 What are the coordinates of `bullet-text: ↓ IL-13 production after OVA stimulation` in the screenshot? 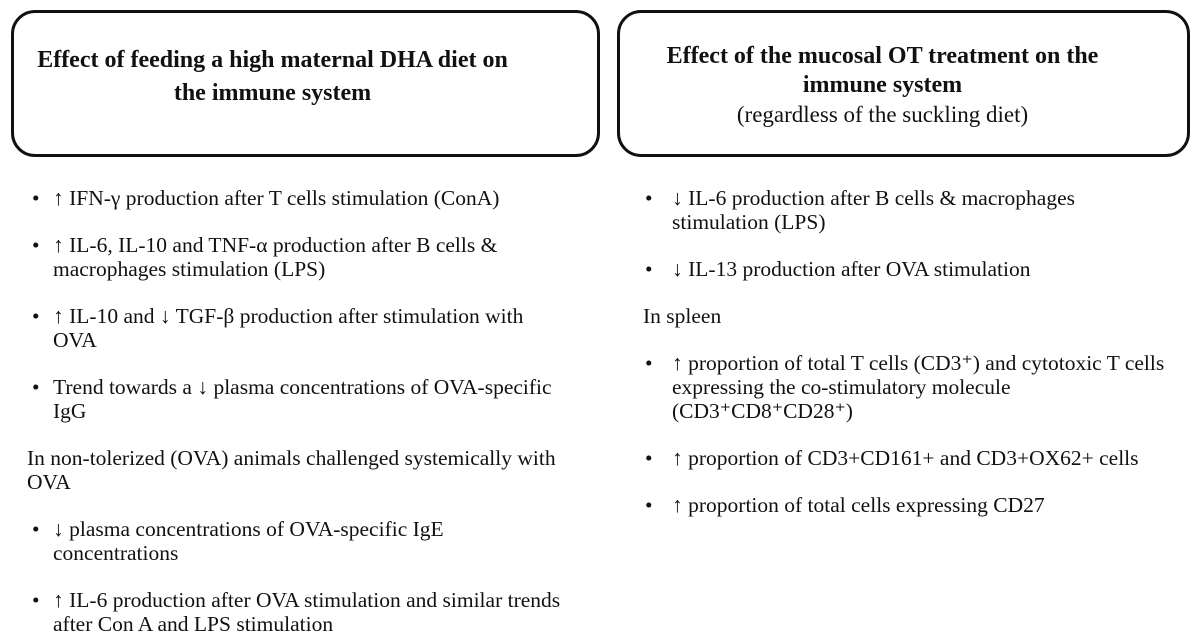 It's located at (851, 269).